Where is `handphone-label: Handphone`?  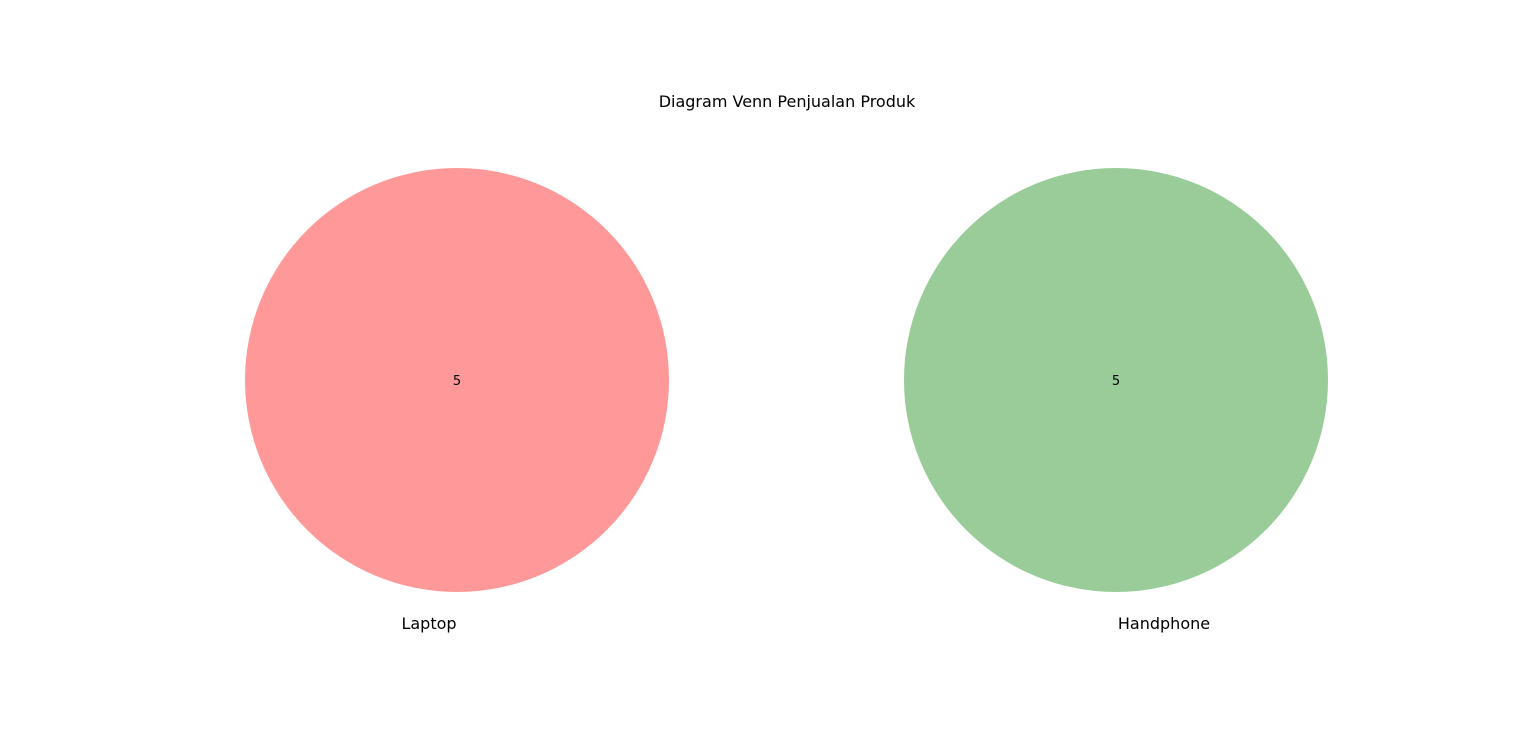
handphone-label: Handphone is located at coordinates (1164, 623).